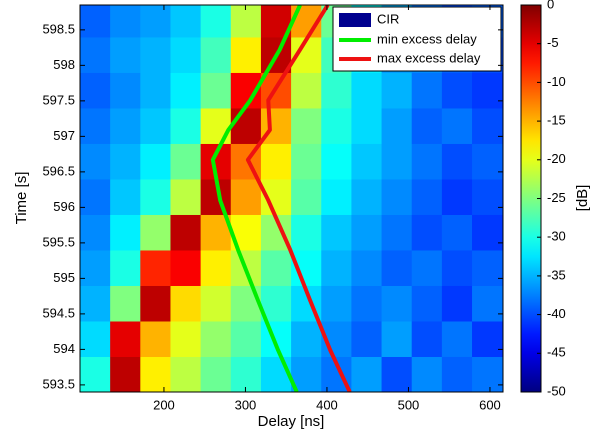 This screenshot has width=607, height=434. What do you see at coordinates (64, 206) in the screenshot?
I see `y-tick-label: 596` at bounding box center [64, 206].